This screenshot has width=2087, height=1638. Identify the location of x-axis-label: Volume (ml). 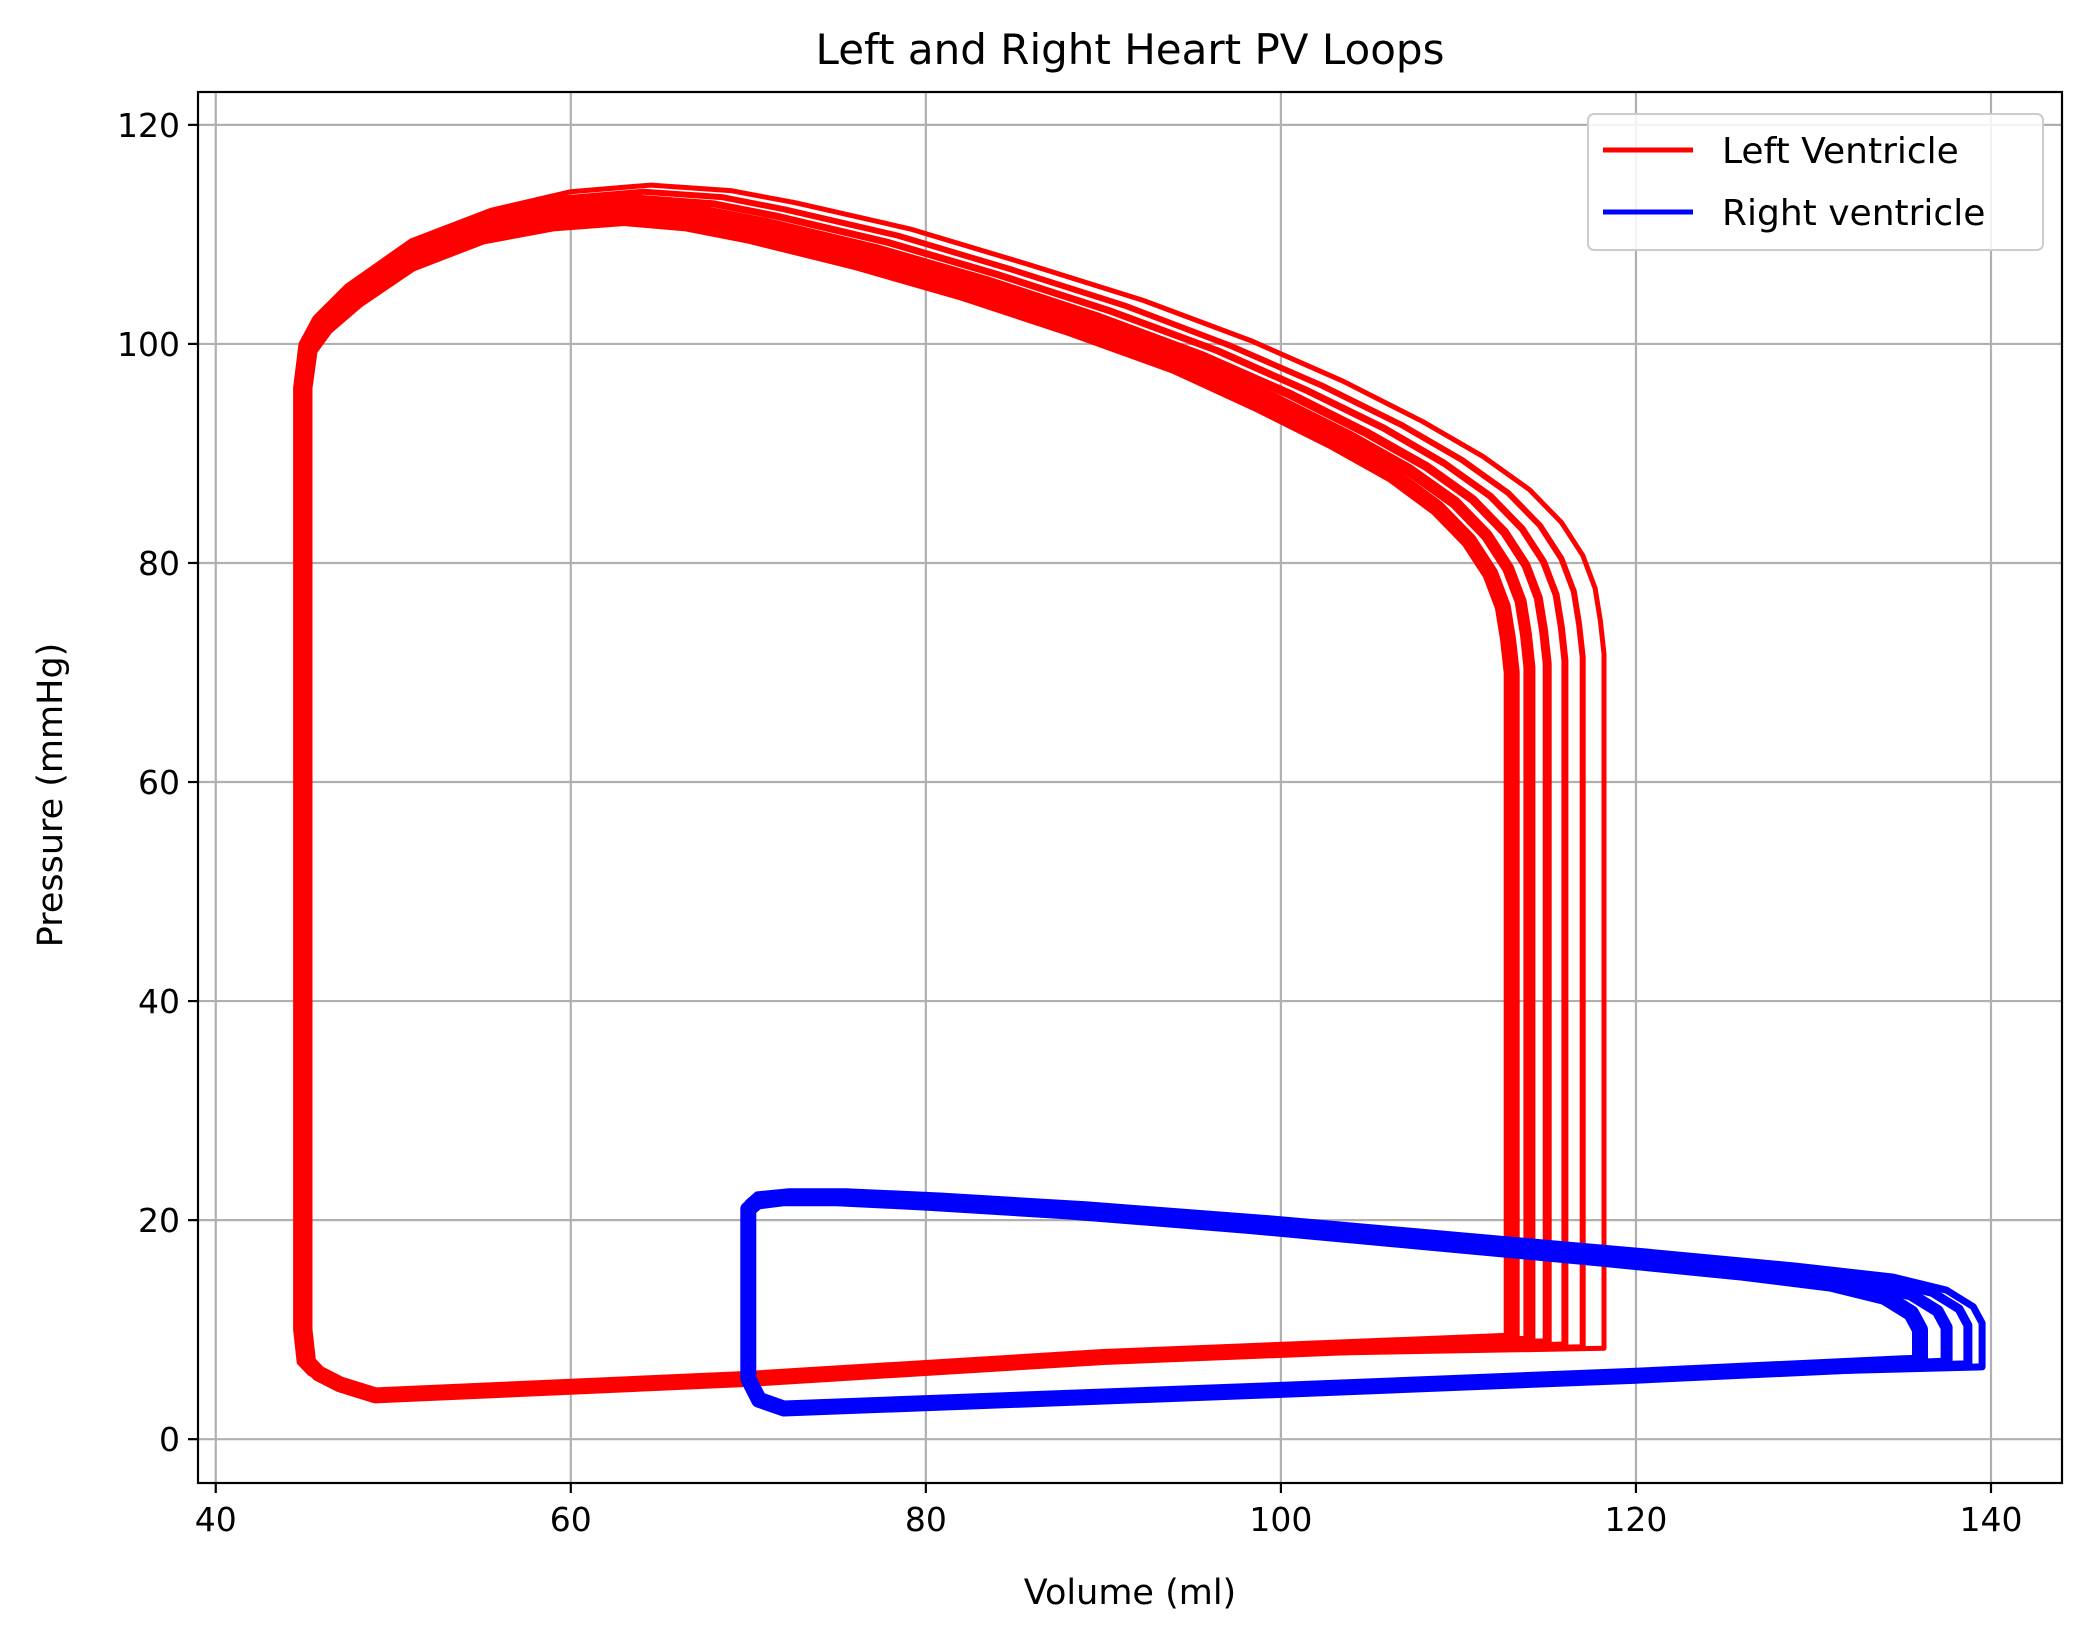
(1130, 1593).